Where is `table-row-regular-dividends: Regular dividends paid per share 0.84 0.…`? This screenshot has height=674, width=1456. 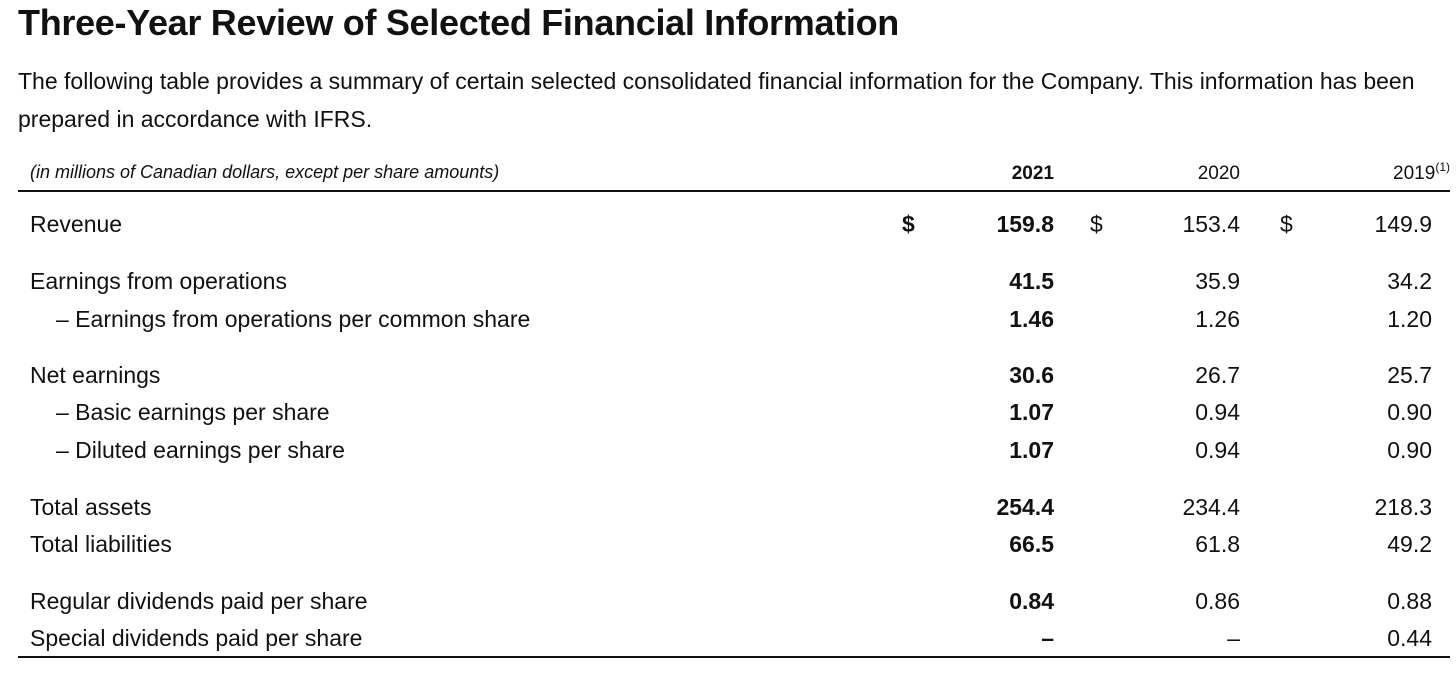
table-row-regular-dividends: Regular dividends paid per share 0.84 0.… is located at coordinates (734, 603).